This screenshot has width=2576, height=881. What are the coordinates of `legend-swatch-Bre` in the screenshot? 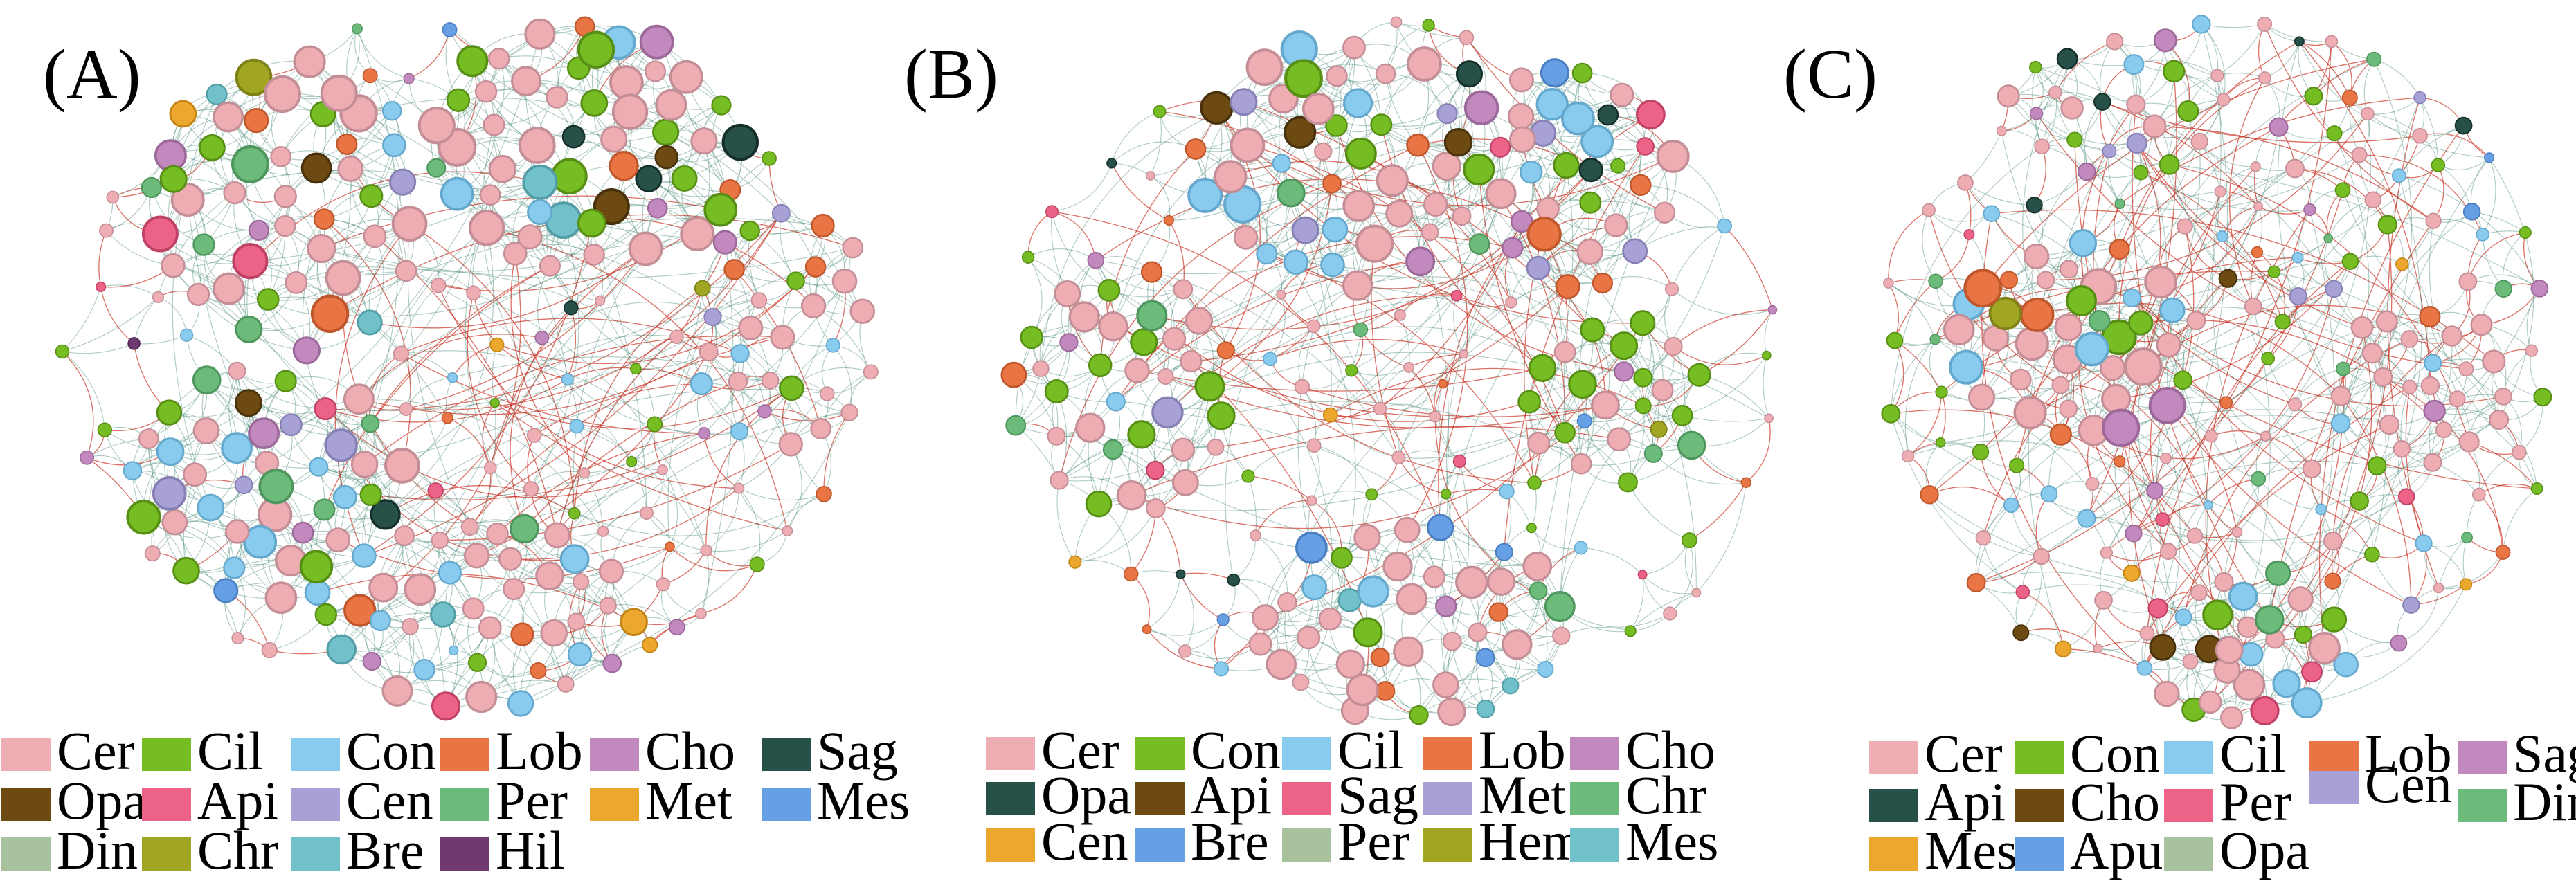 It's located at (315, 854).